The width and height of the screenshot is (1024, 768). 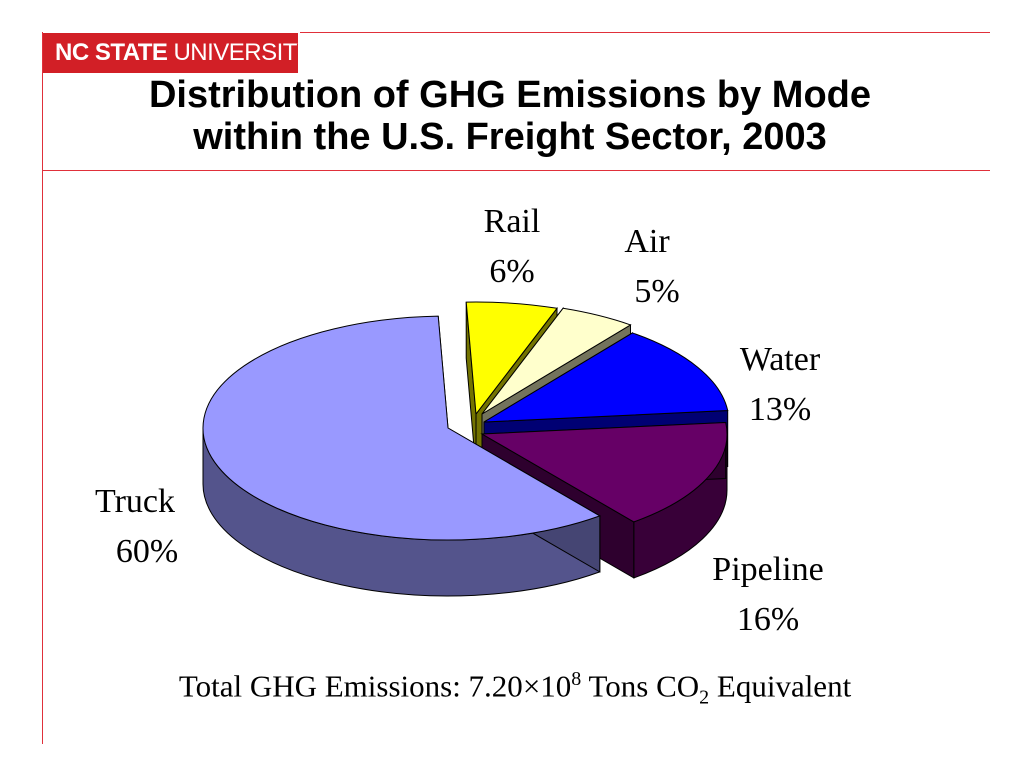 I want to click on footer-units: Tons CO, so click(x=640, y=686).